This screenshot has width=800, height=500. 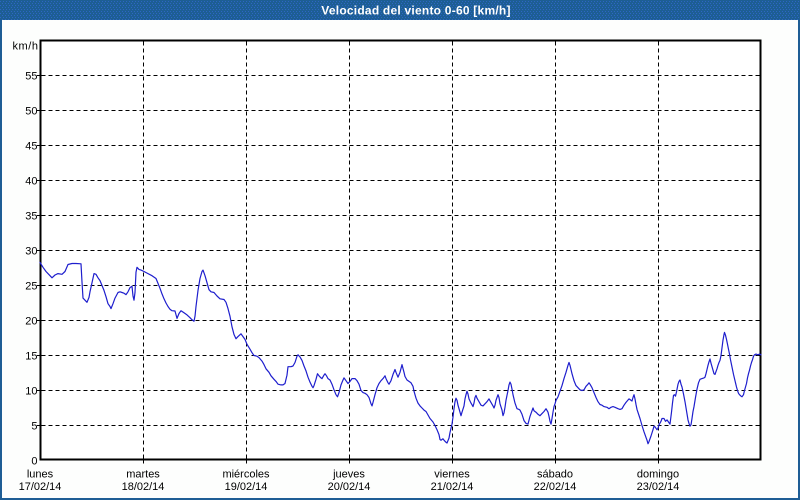 I want to click on svg-text: 5, so click(x=34, y=426).